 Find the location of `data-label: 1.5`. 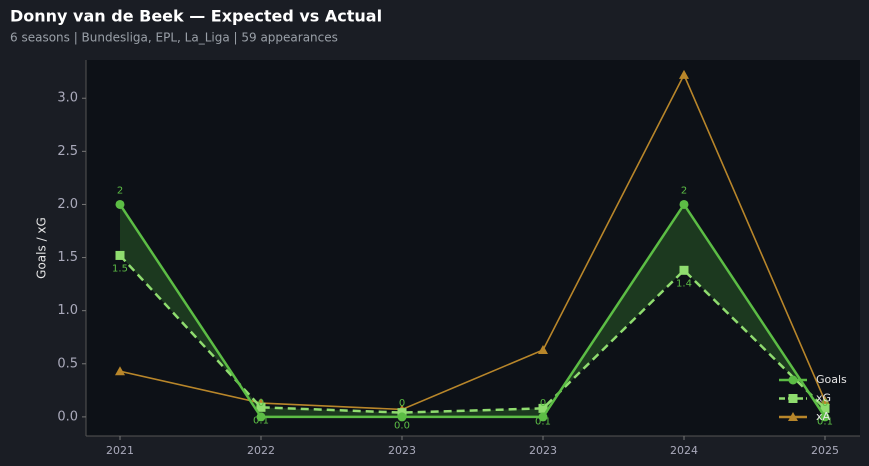

data-label: 1.5 is located at coordinates (120, 268).